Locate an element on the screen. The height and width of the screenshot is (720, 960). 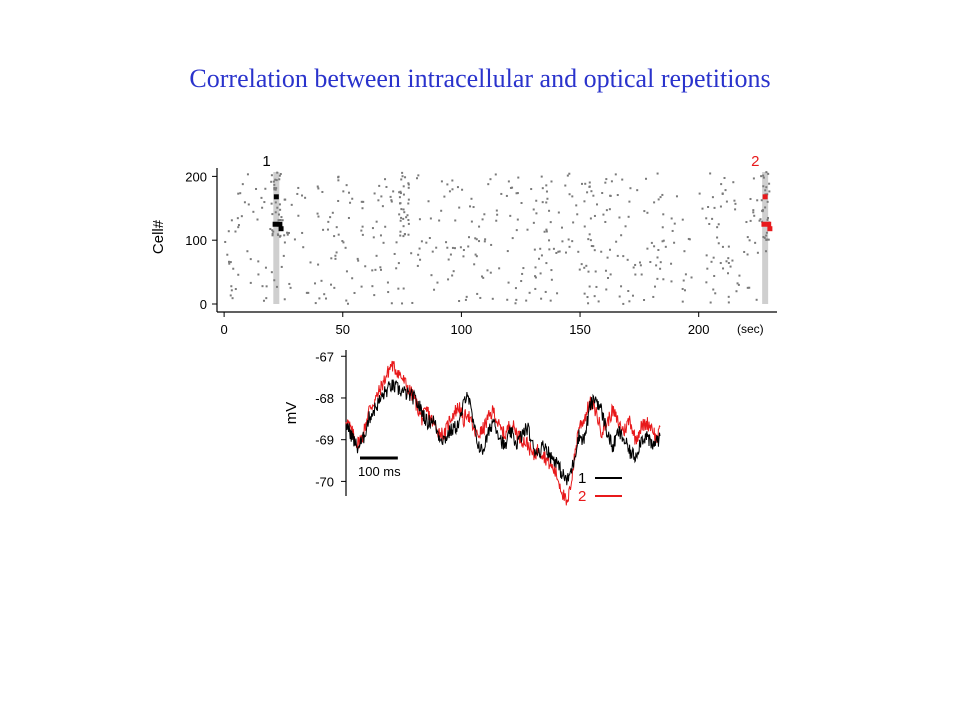
legend-label-2: 2 is located at coordinates (582, 496).